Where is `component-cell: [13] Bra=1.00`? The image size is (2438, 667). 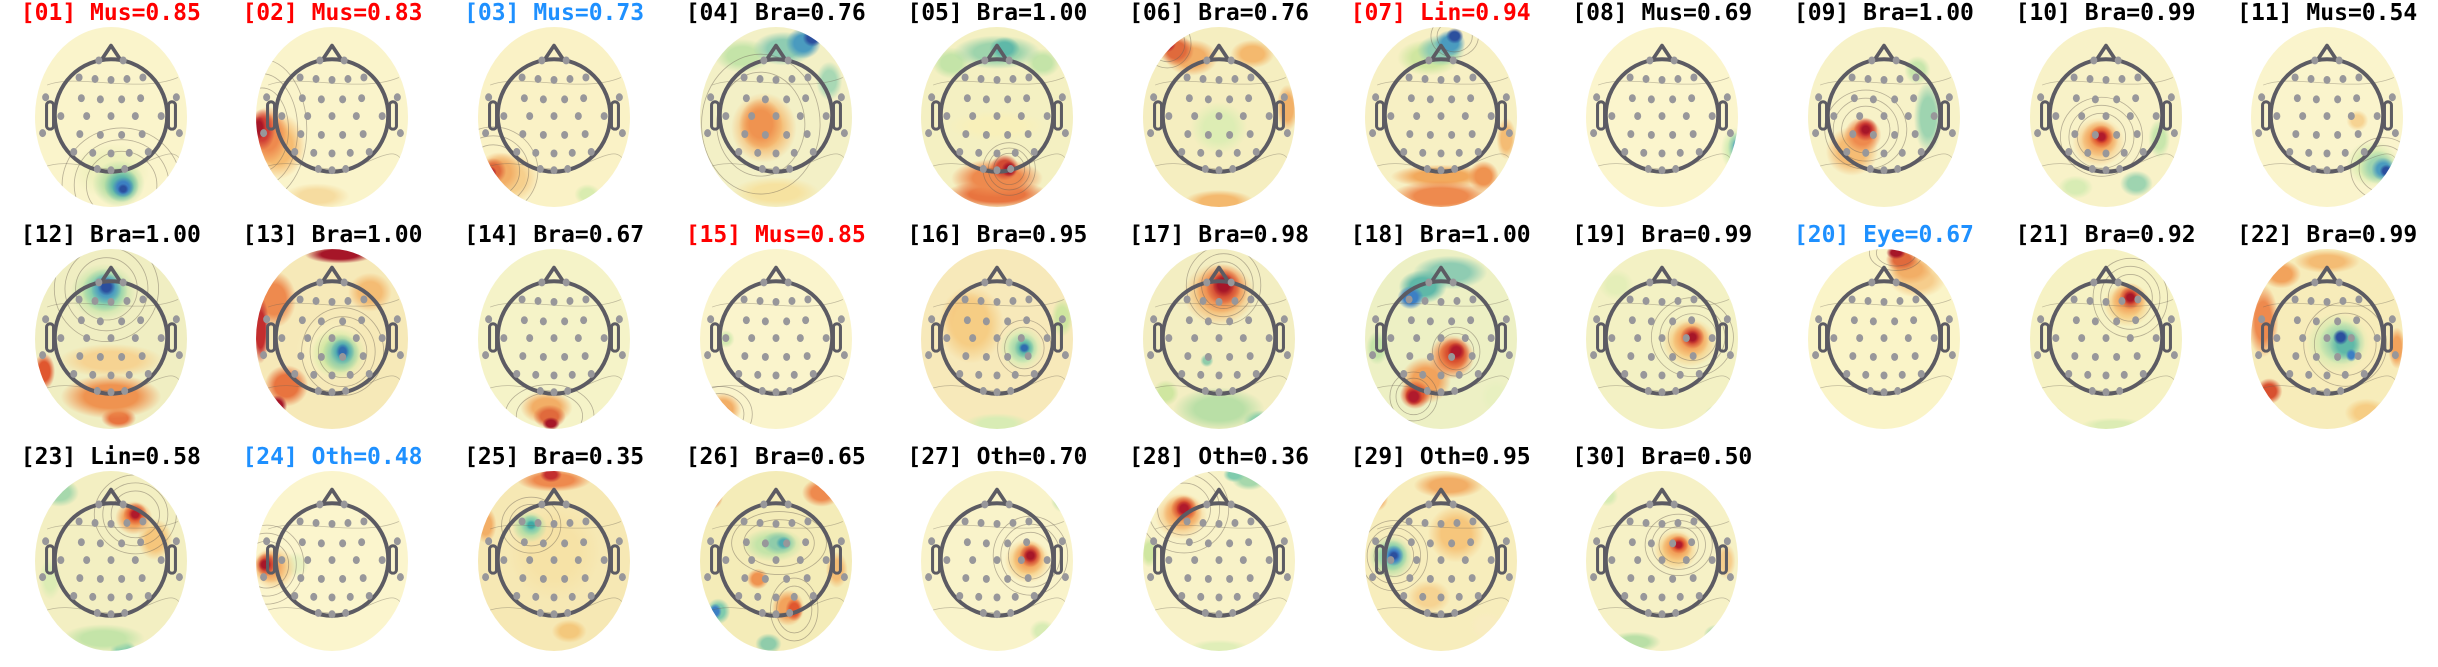 component-cell: [13] Bra=1.00 is located at coordinates (333, 334).